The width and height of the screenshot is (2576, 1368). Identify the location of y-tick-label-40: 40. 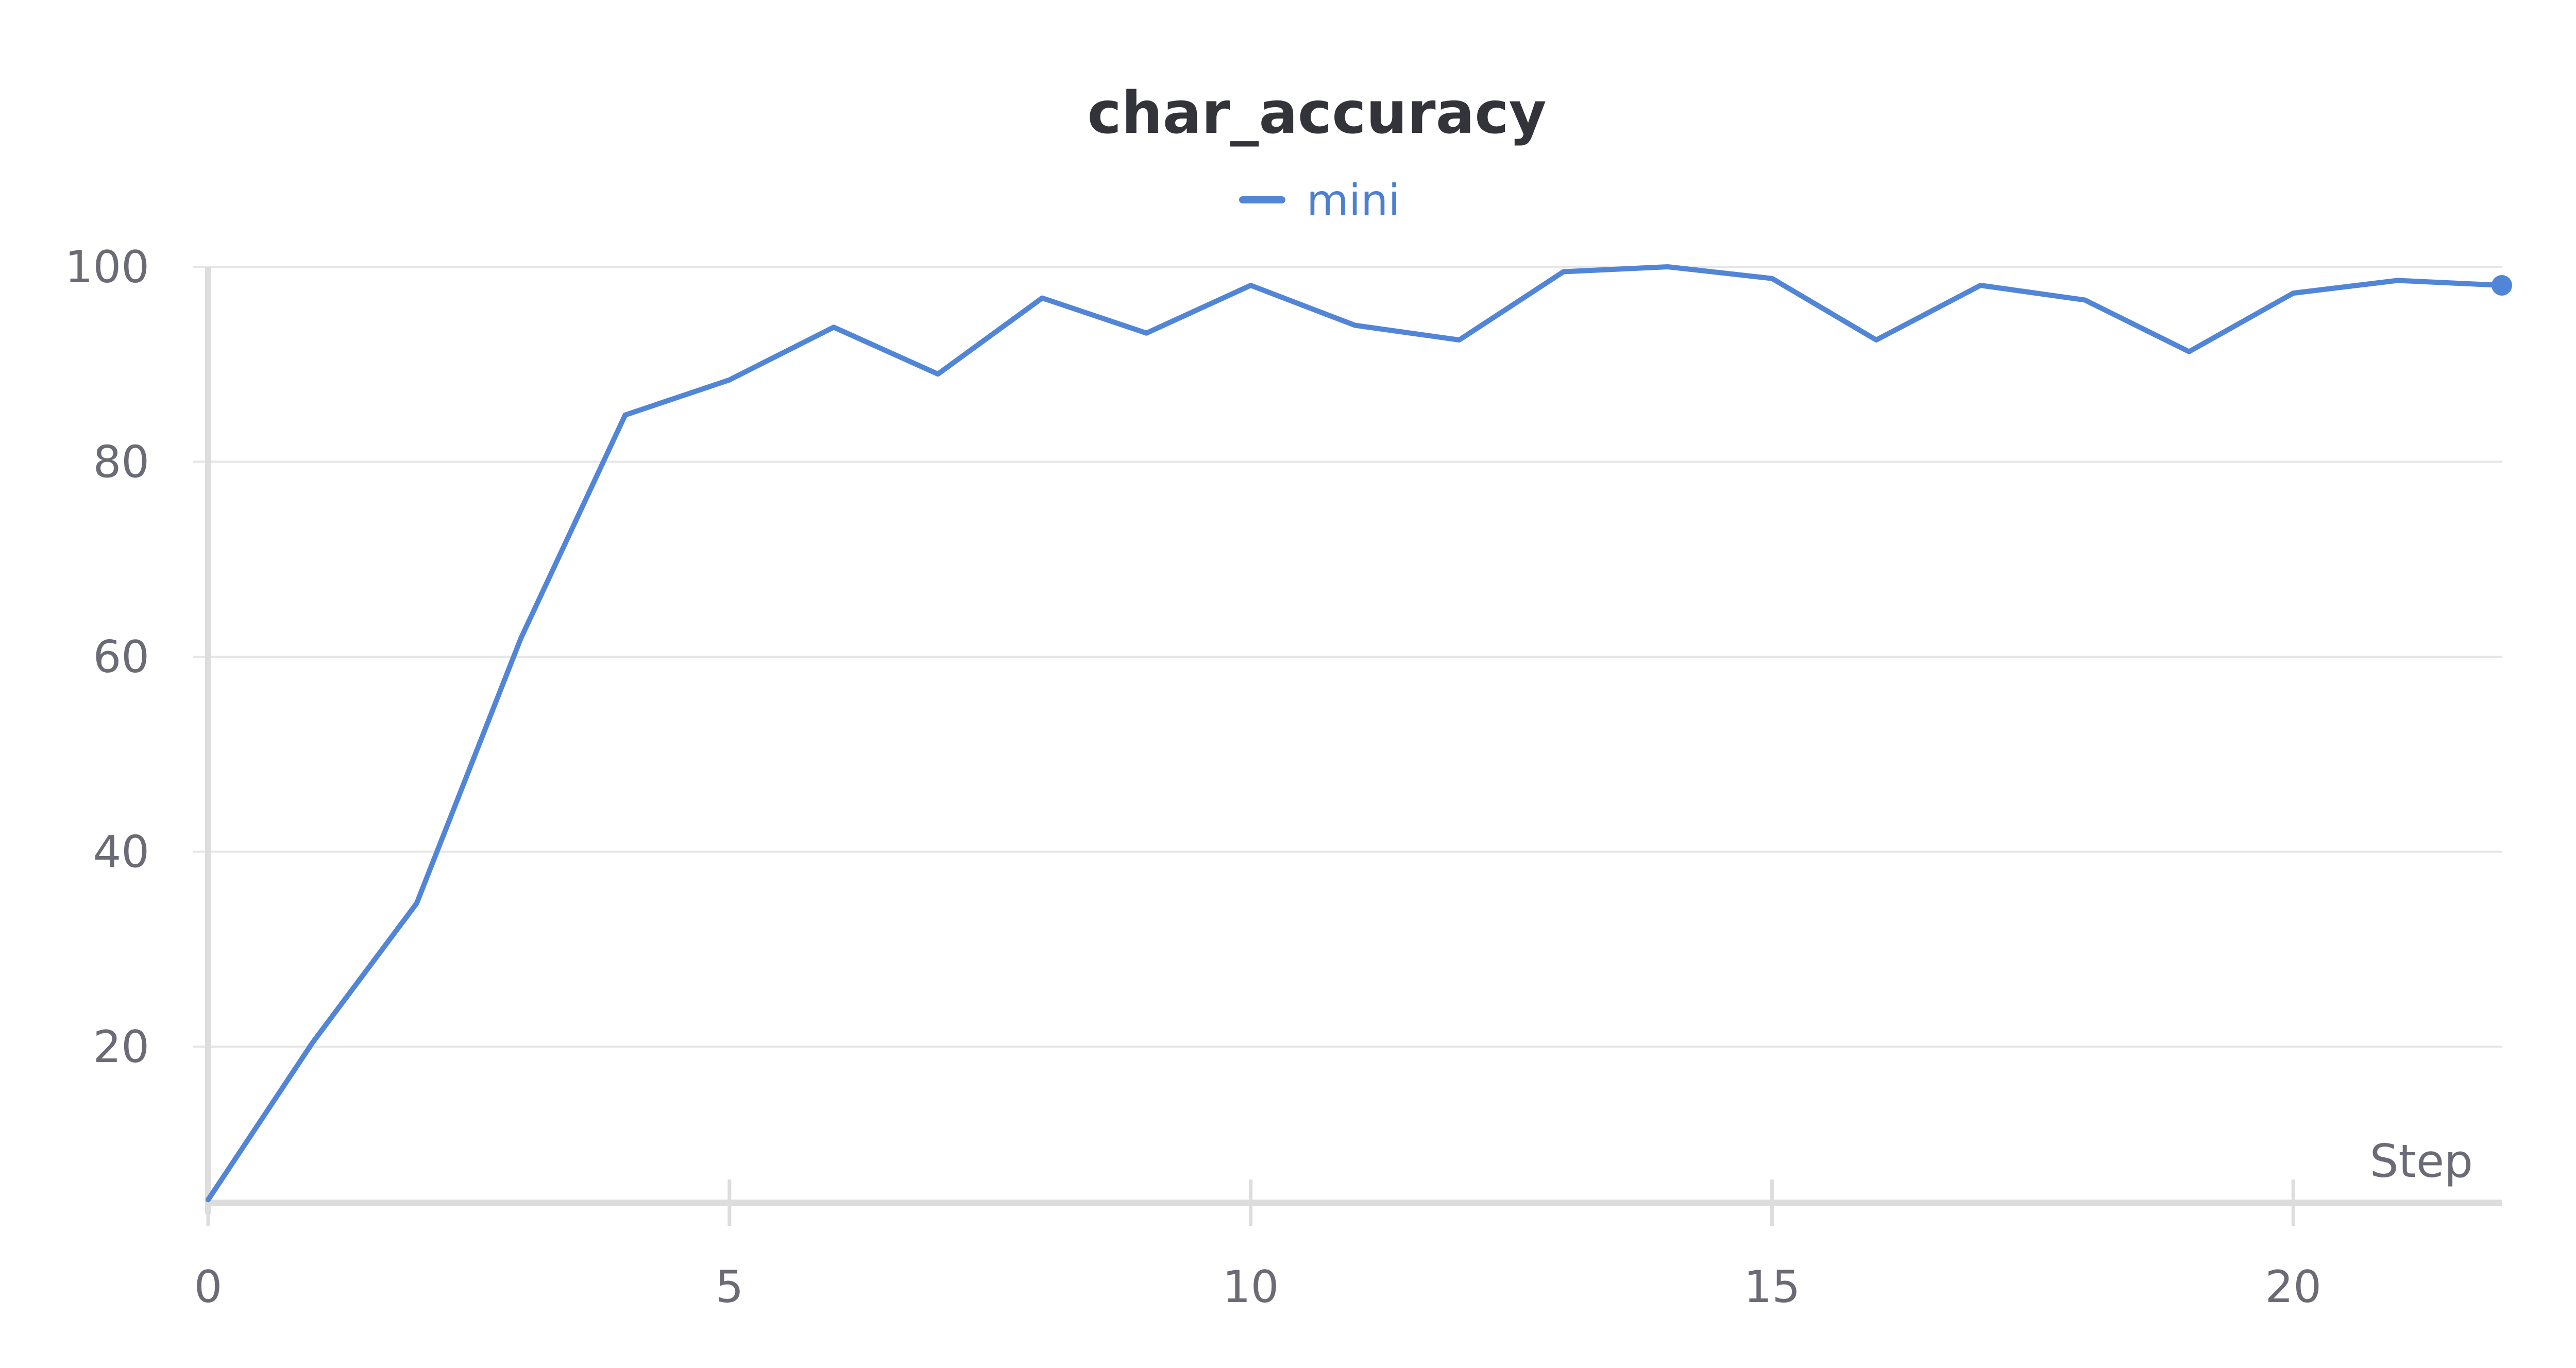
(121, 852).